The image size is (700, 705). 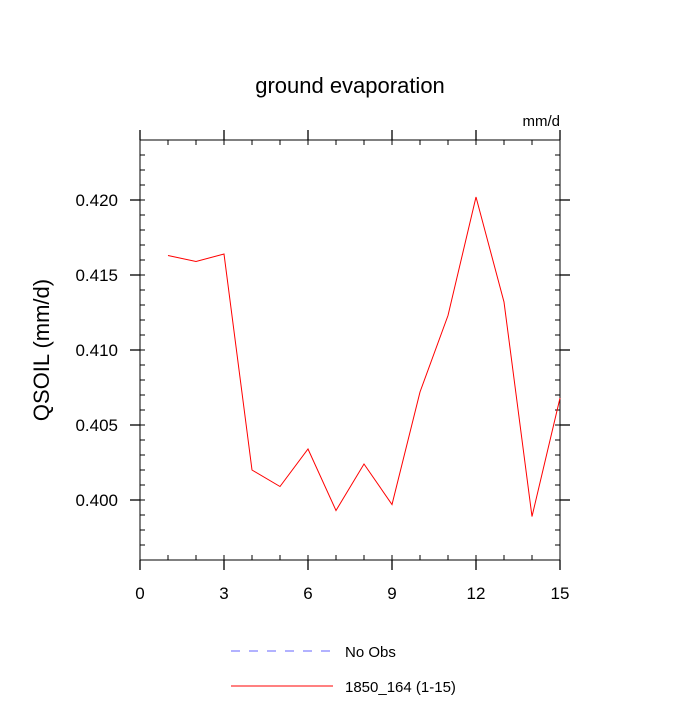 What do you see at coordinates (223, 593) in the screenshot?
I see `x-tick-label: 3` at bounding box center [223, 593].